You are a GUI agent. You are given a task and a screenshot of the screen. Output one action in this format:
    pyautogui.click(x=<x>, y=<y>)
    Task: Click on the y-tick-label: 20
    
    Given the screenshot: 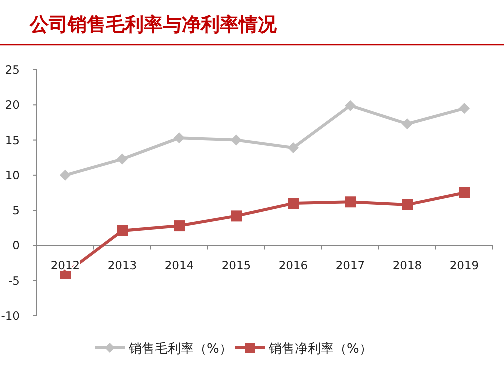 What is the action you would take?
    pyautogui.click(x=12, y=105)
    